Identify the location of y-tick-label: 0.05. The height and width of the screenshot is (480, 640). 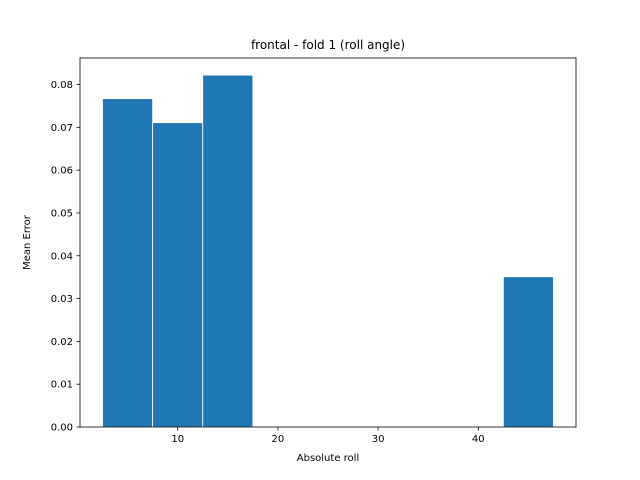
(62, 213).